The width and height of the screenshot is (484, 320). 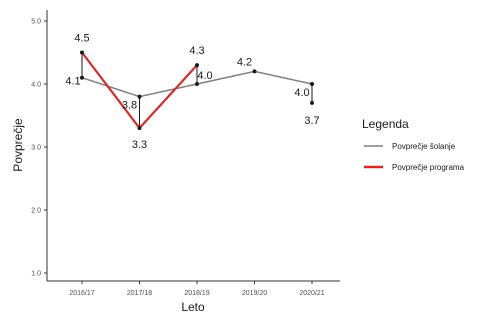 I want to click on data-label-program: 4.3, so click(x=196, y=51).